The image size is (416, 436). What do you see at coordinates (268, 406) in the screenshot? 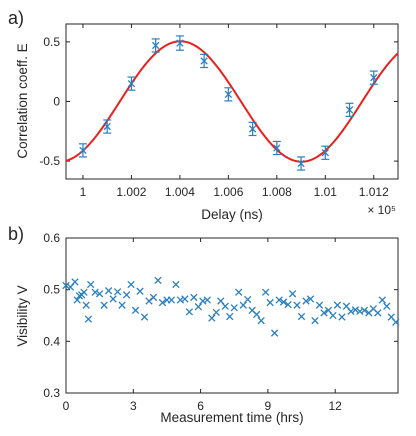
I see `x-tick-label: 9` at bounding box center [268, 406].